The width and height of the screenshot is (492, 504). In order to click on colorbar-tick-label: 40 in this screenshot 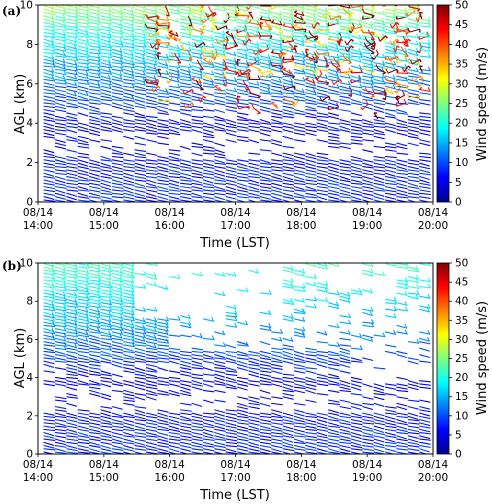, I will do `click(461, 45)`.